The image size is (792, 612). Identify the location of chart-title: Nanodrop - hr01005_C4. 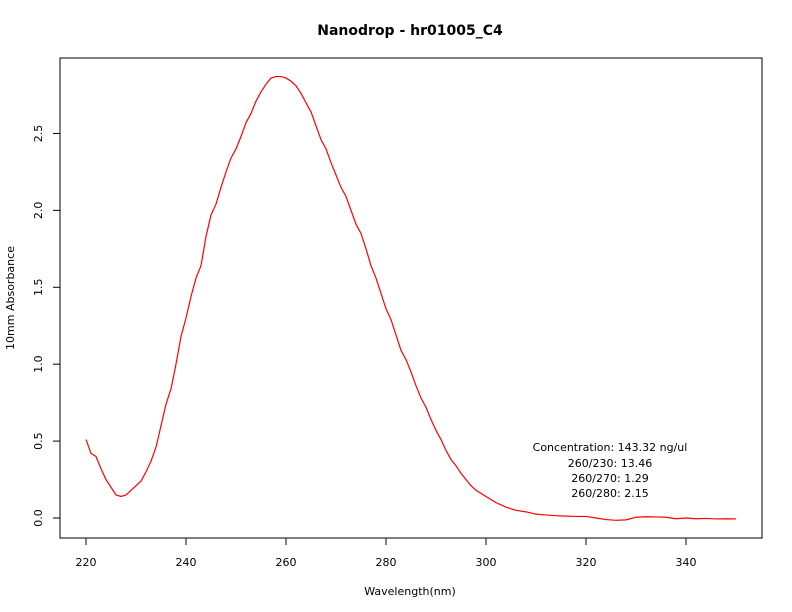
(410, 31).